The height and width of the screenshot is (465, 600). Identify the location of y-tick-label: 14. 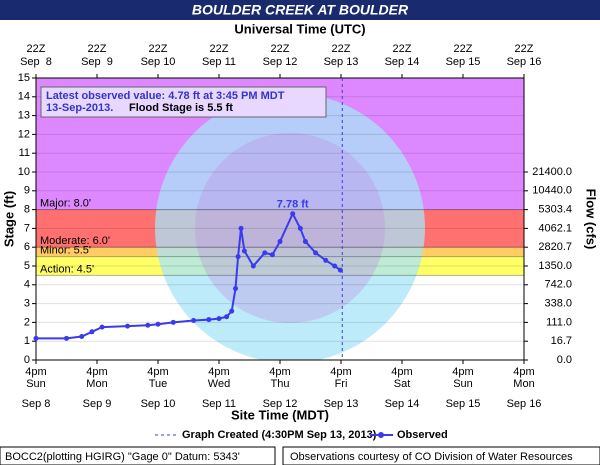
(24, 97).